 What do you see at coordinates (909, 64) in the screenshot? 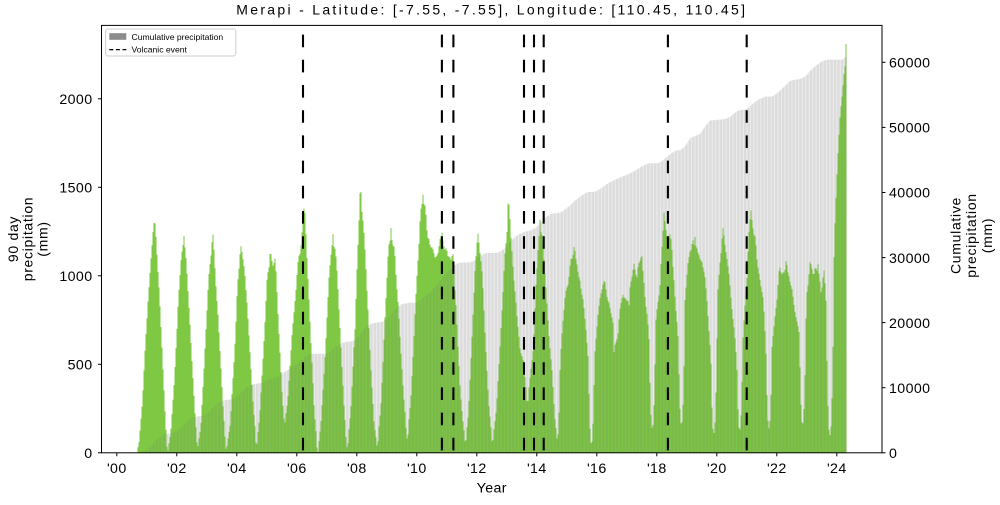
I see `svg-text: 60000` at bounding box center [909, 64].